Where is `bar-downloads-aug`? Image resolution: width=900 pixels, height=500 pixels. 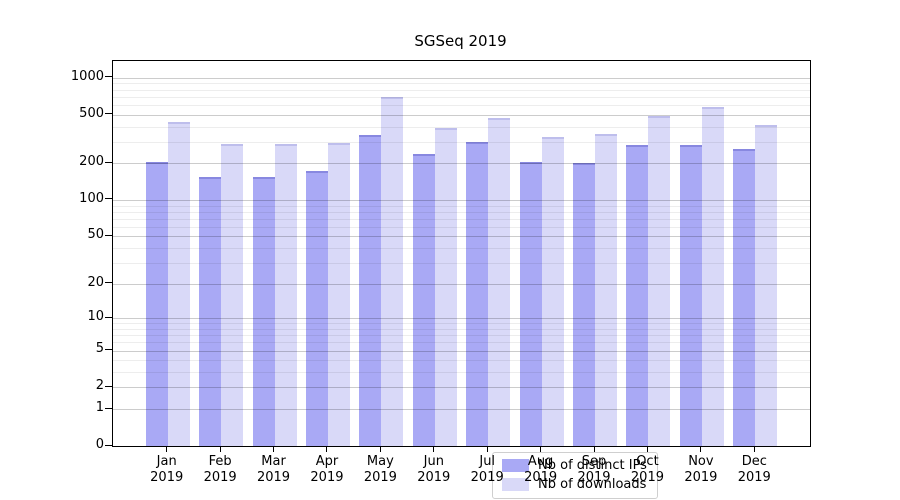 bar-downloads-aug is located at coordinates (552, 291).